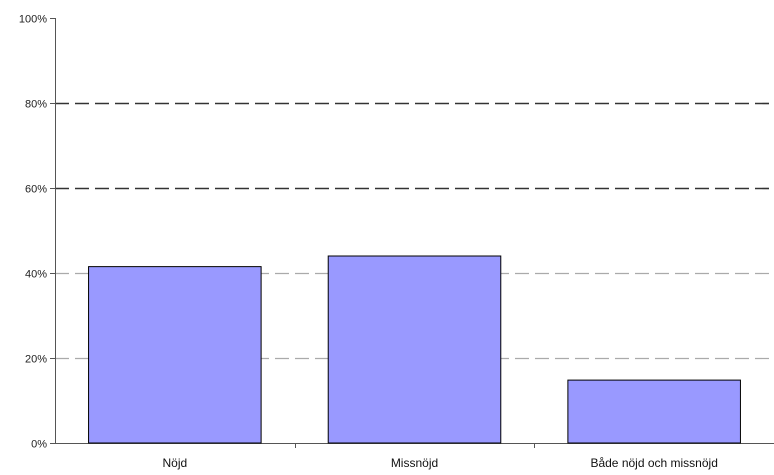 The image size is (774, 475). What do you see at coordinates (414, 463) in the screenshot?
I see `x-category-label: Missnöjd` at bounding box center [414, 463].